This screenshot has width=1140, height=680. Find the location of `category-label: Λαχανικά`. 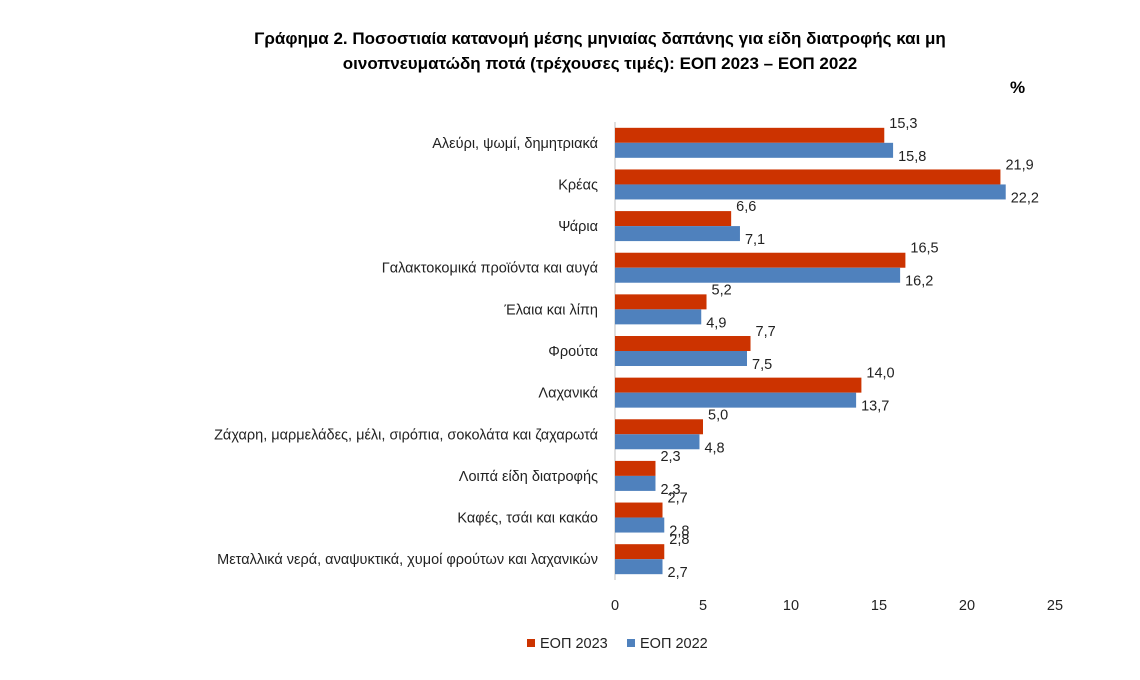

category-label: Λαχανικά is located at coordinates (568, 394).